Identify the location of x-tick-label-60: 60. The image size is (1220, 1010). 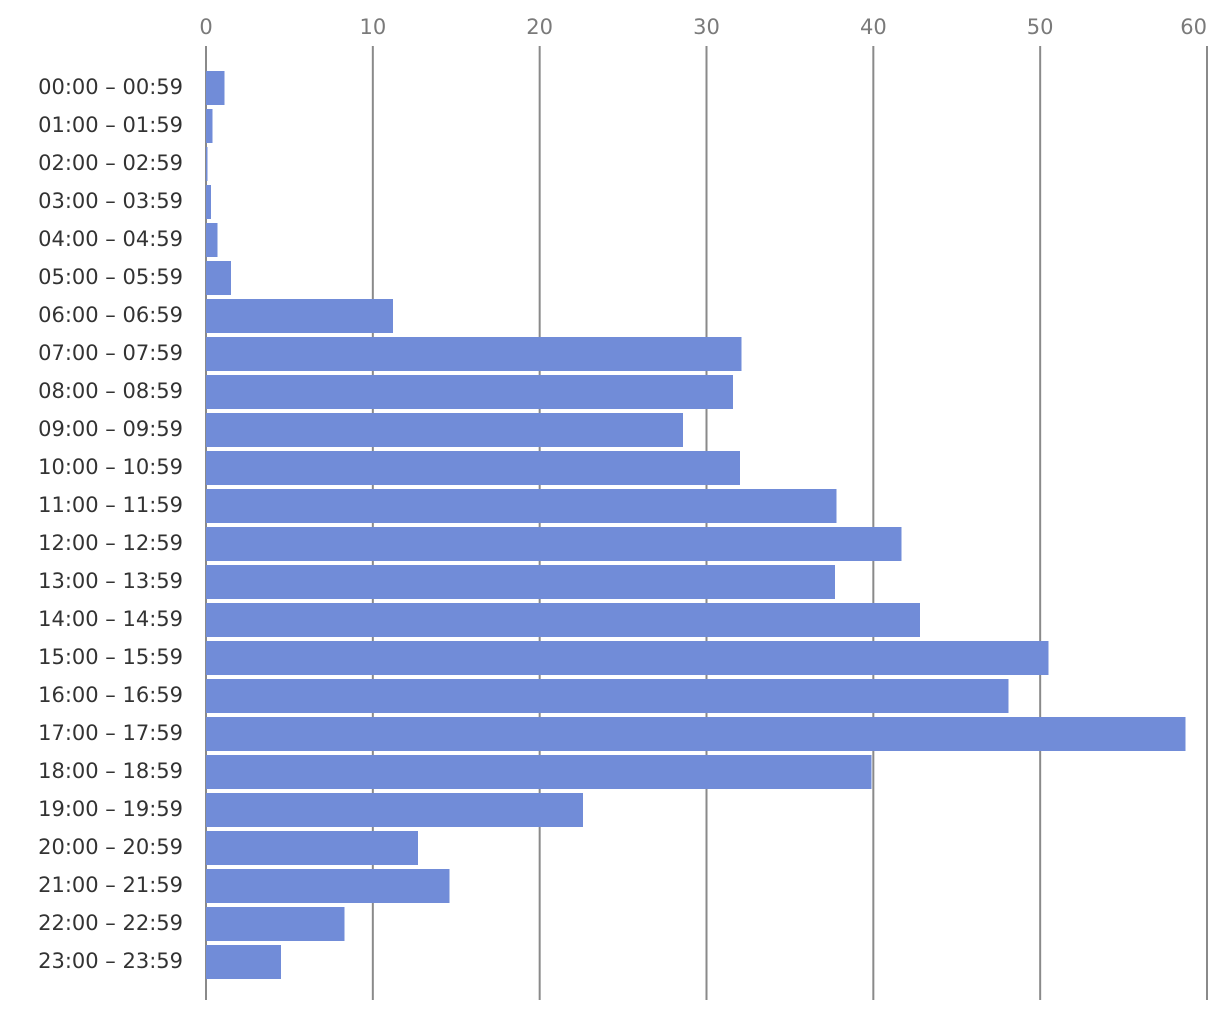
(1193, 27).